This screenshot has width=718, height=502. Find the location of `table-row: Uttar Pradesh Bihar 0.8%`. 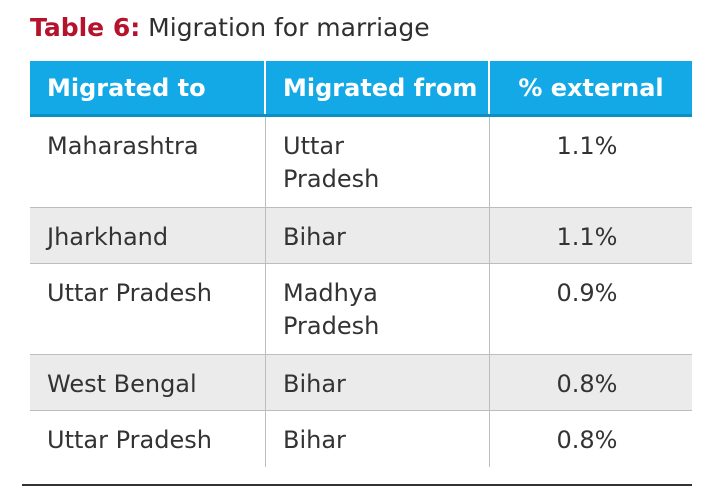

table-row: Uttar Pradesh Bihar 0.8% is located at coordinates (361, 439).